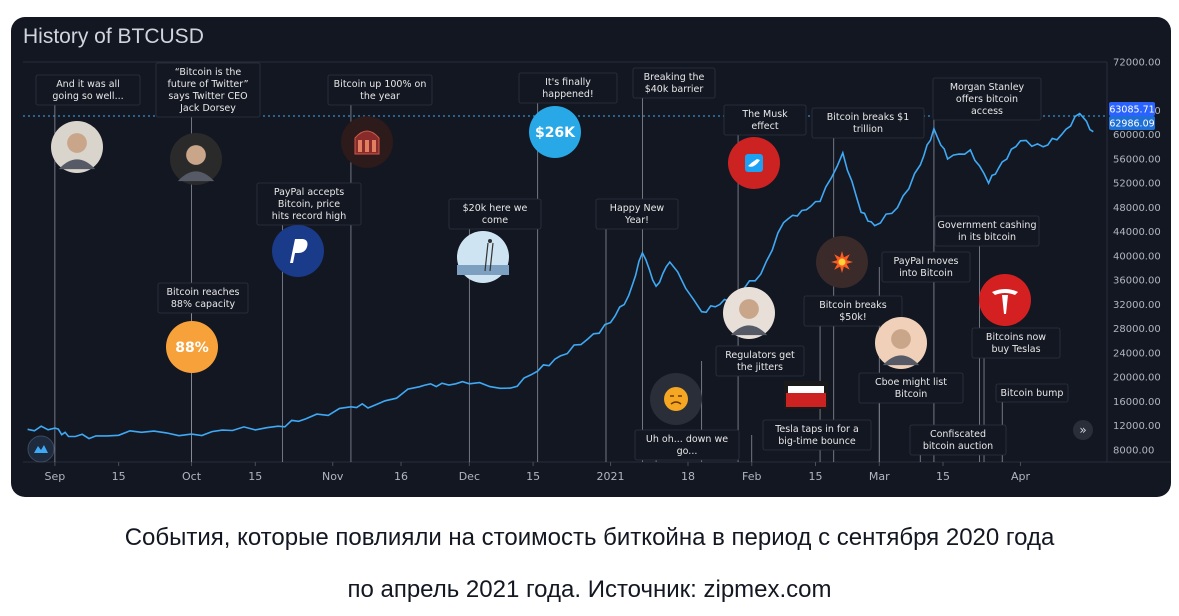 The image size is (1179, 616). I want to click on event-annotation: Bitcoin bump, so click(1032, 393).